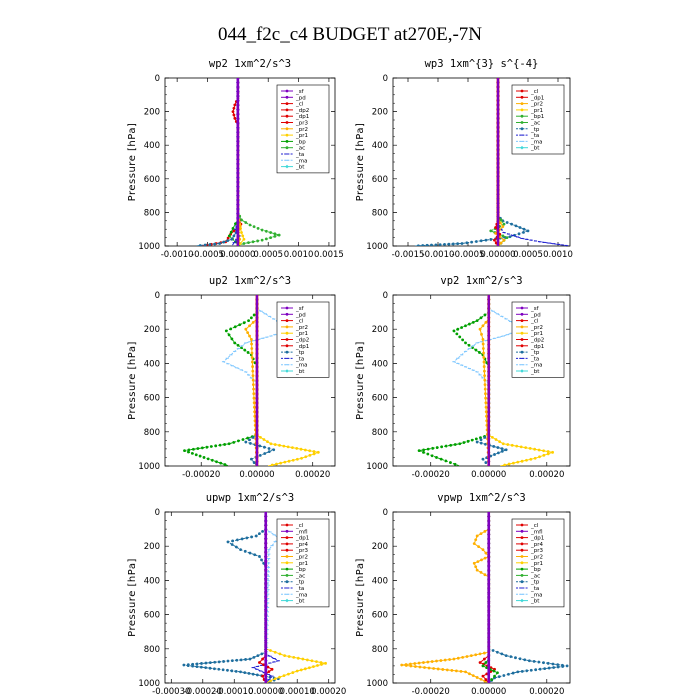 This screenshot has height=700, width=700. Describe the element at coordinates (250, 64) in the screenshot. I see `panel-title: wp2 1xm^2/s^3` at that location.